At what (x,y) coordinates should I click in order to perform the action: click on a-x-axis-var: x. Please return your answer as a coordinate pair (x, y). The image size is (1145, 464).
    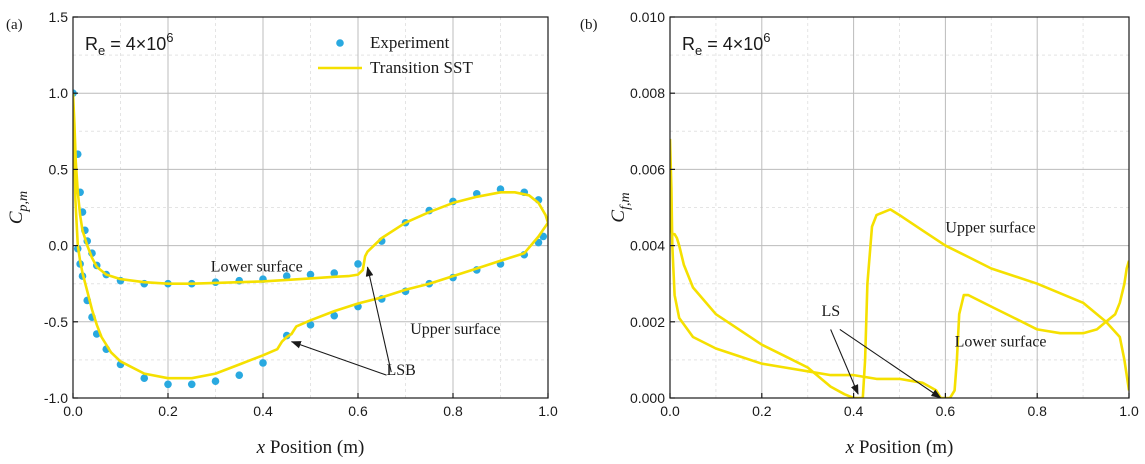
    Looking at the image, I should click on (261, 447).